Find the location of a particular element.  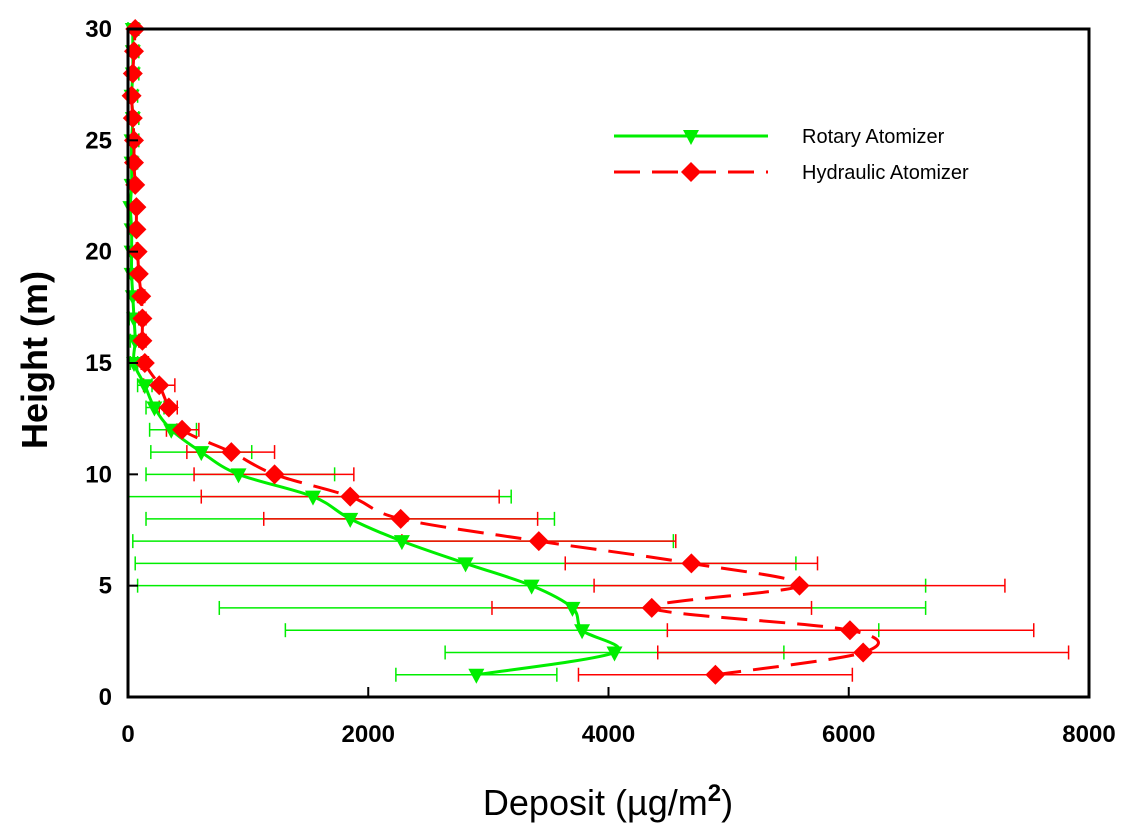

y-tick-label: 5 is located at coordinates (105, 586).